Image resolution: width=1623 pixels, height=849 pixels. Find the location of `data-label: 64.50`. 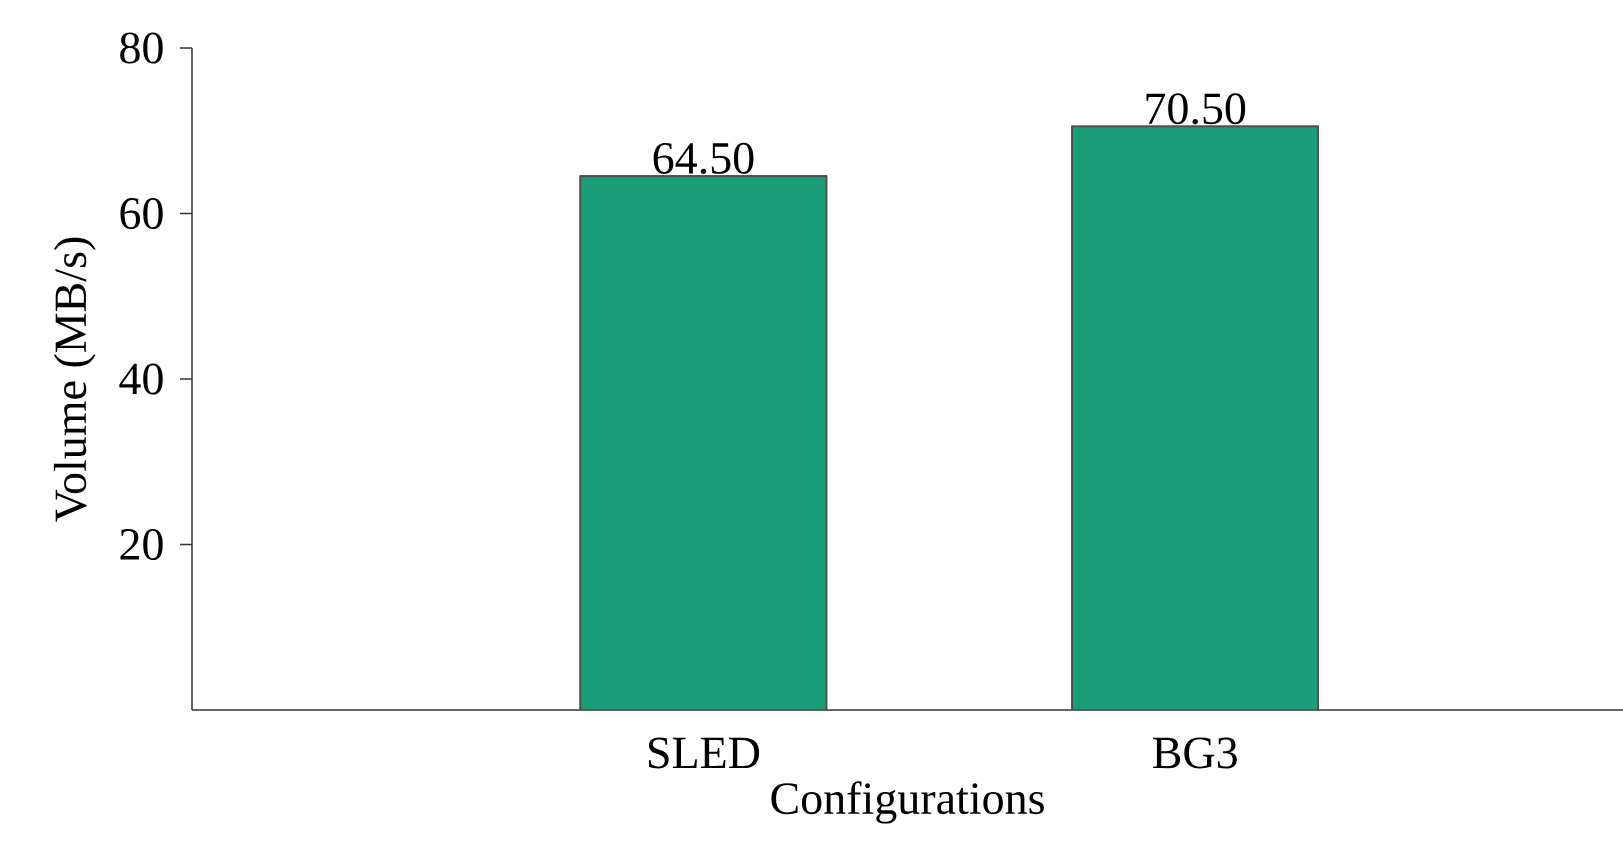

data-label: 64.50 is located at coordinates (703, 158).